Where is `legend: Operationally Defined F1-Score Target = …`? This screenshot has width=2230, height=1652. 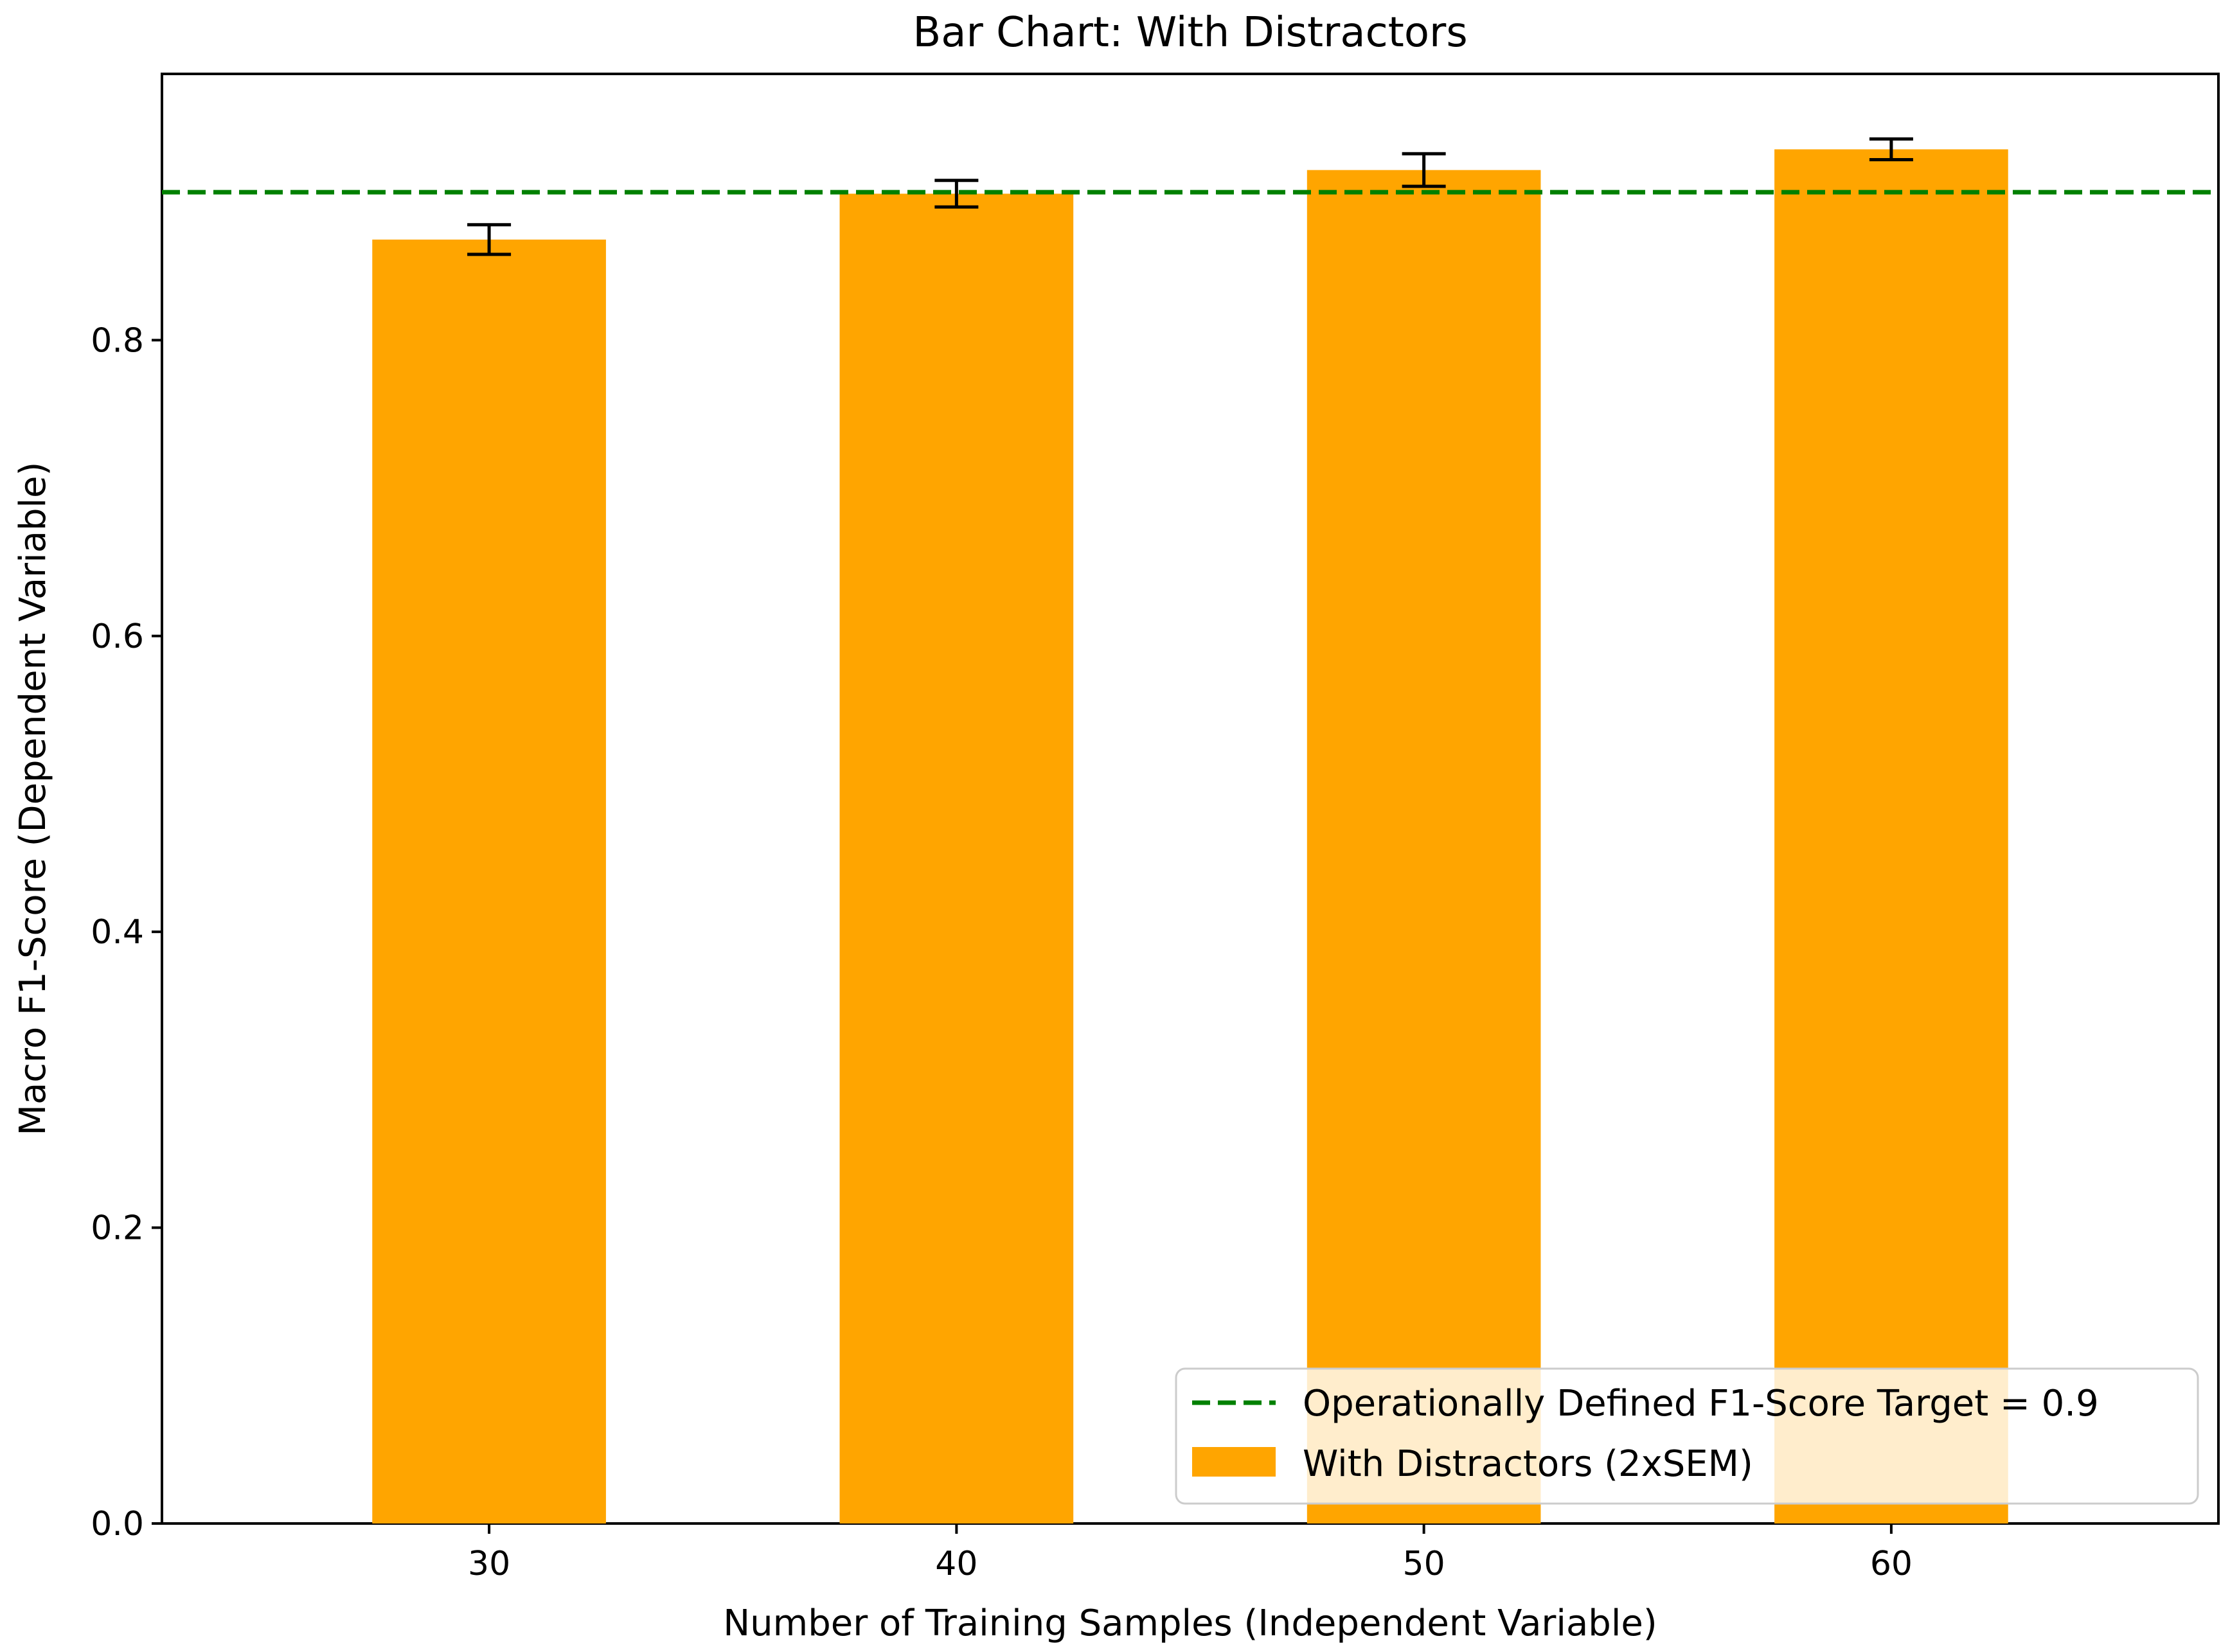 legend: Operationally Defined F1-Score Target = … is located at coordinates (1687, 1436).